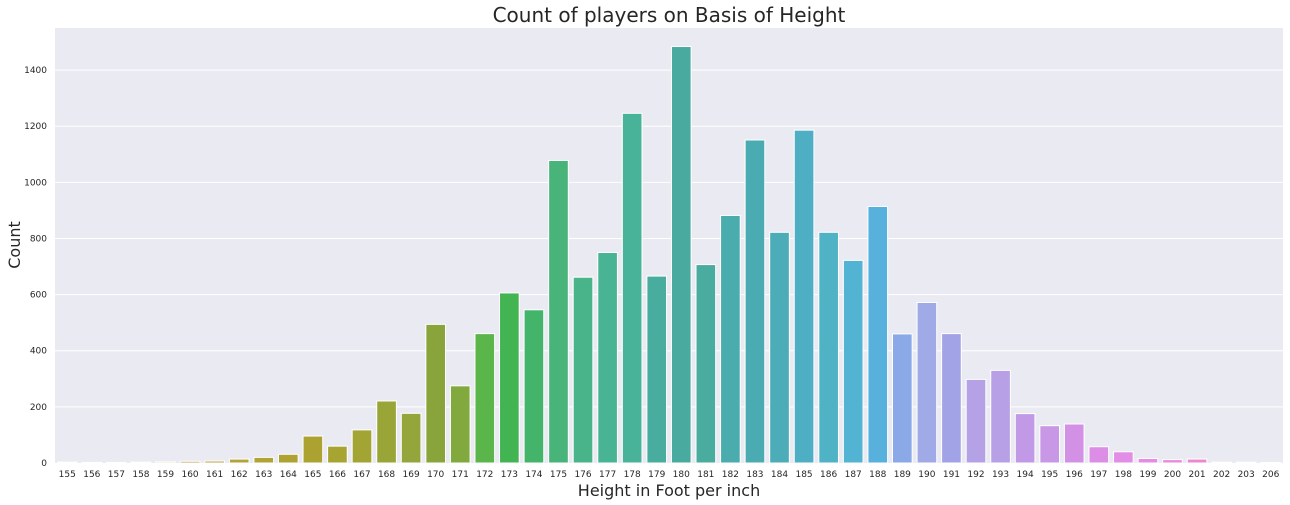 This screenshot has height=505, width=1290. What do you see at coordinates (582, 475) in the screenshot?
I see `x-tick-label: 176` at bounding box center [582, 475].